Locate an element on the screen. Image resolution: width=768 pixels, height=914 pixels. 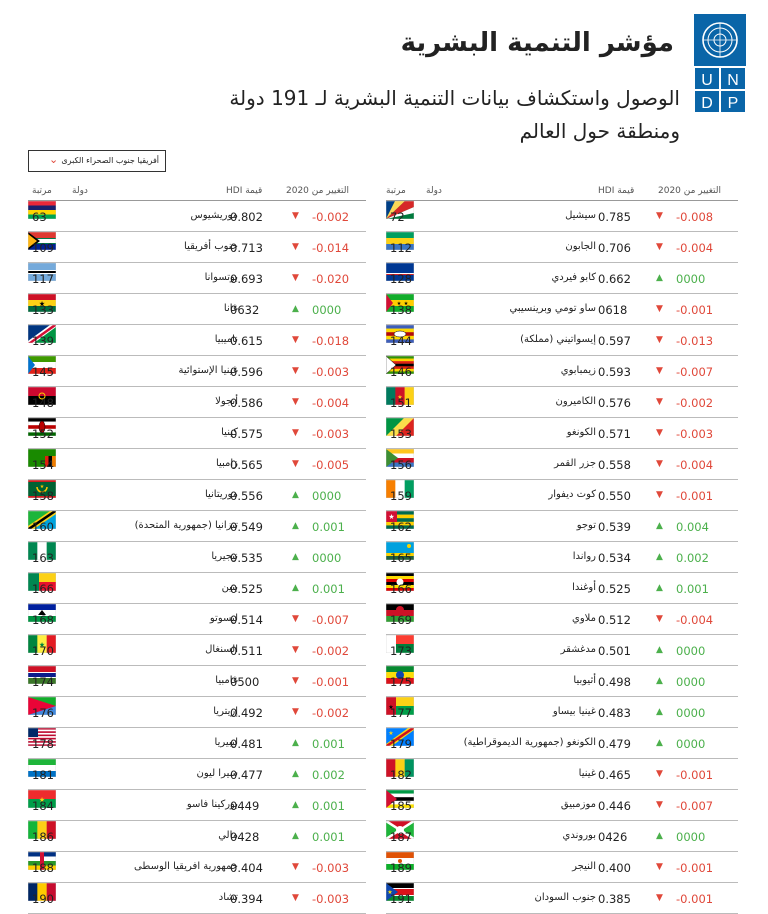
country-name: موريتانيا is located at coordinates (221, 494).